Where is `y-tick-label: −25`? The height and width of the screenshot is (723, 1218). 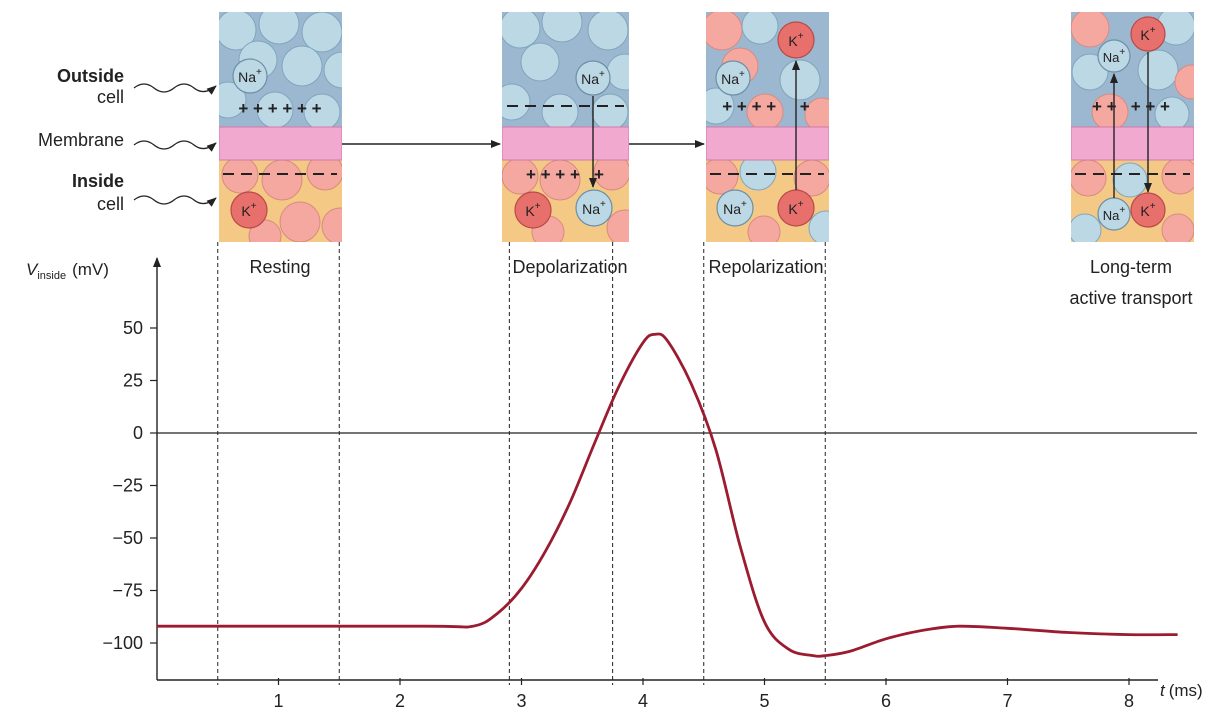
y-tick-label: −25 is located at coordinates (127, 486).